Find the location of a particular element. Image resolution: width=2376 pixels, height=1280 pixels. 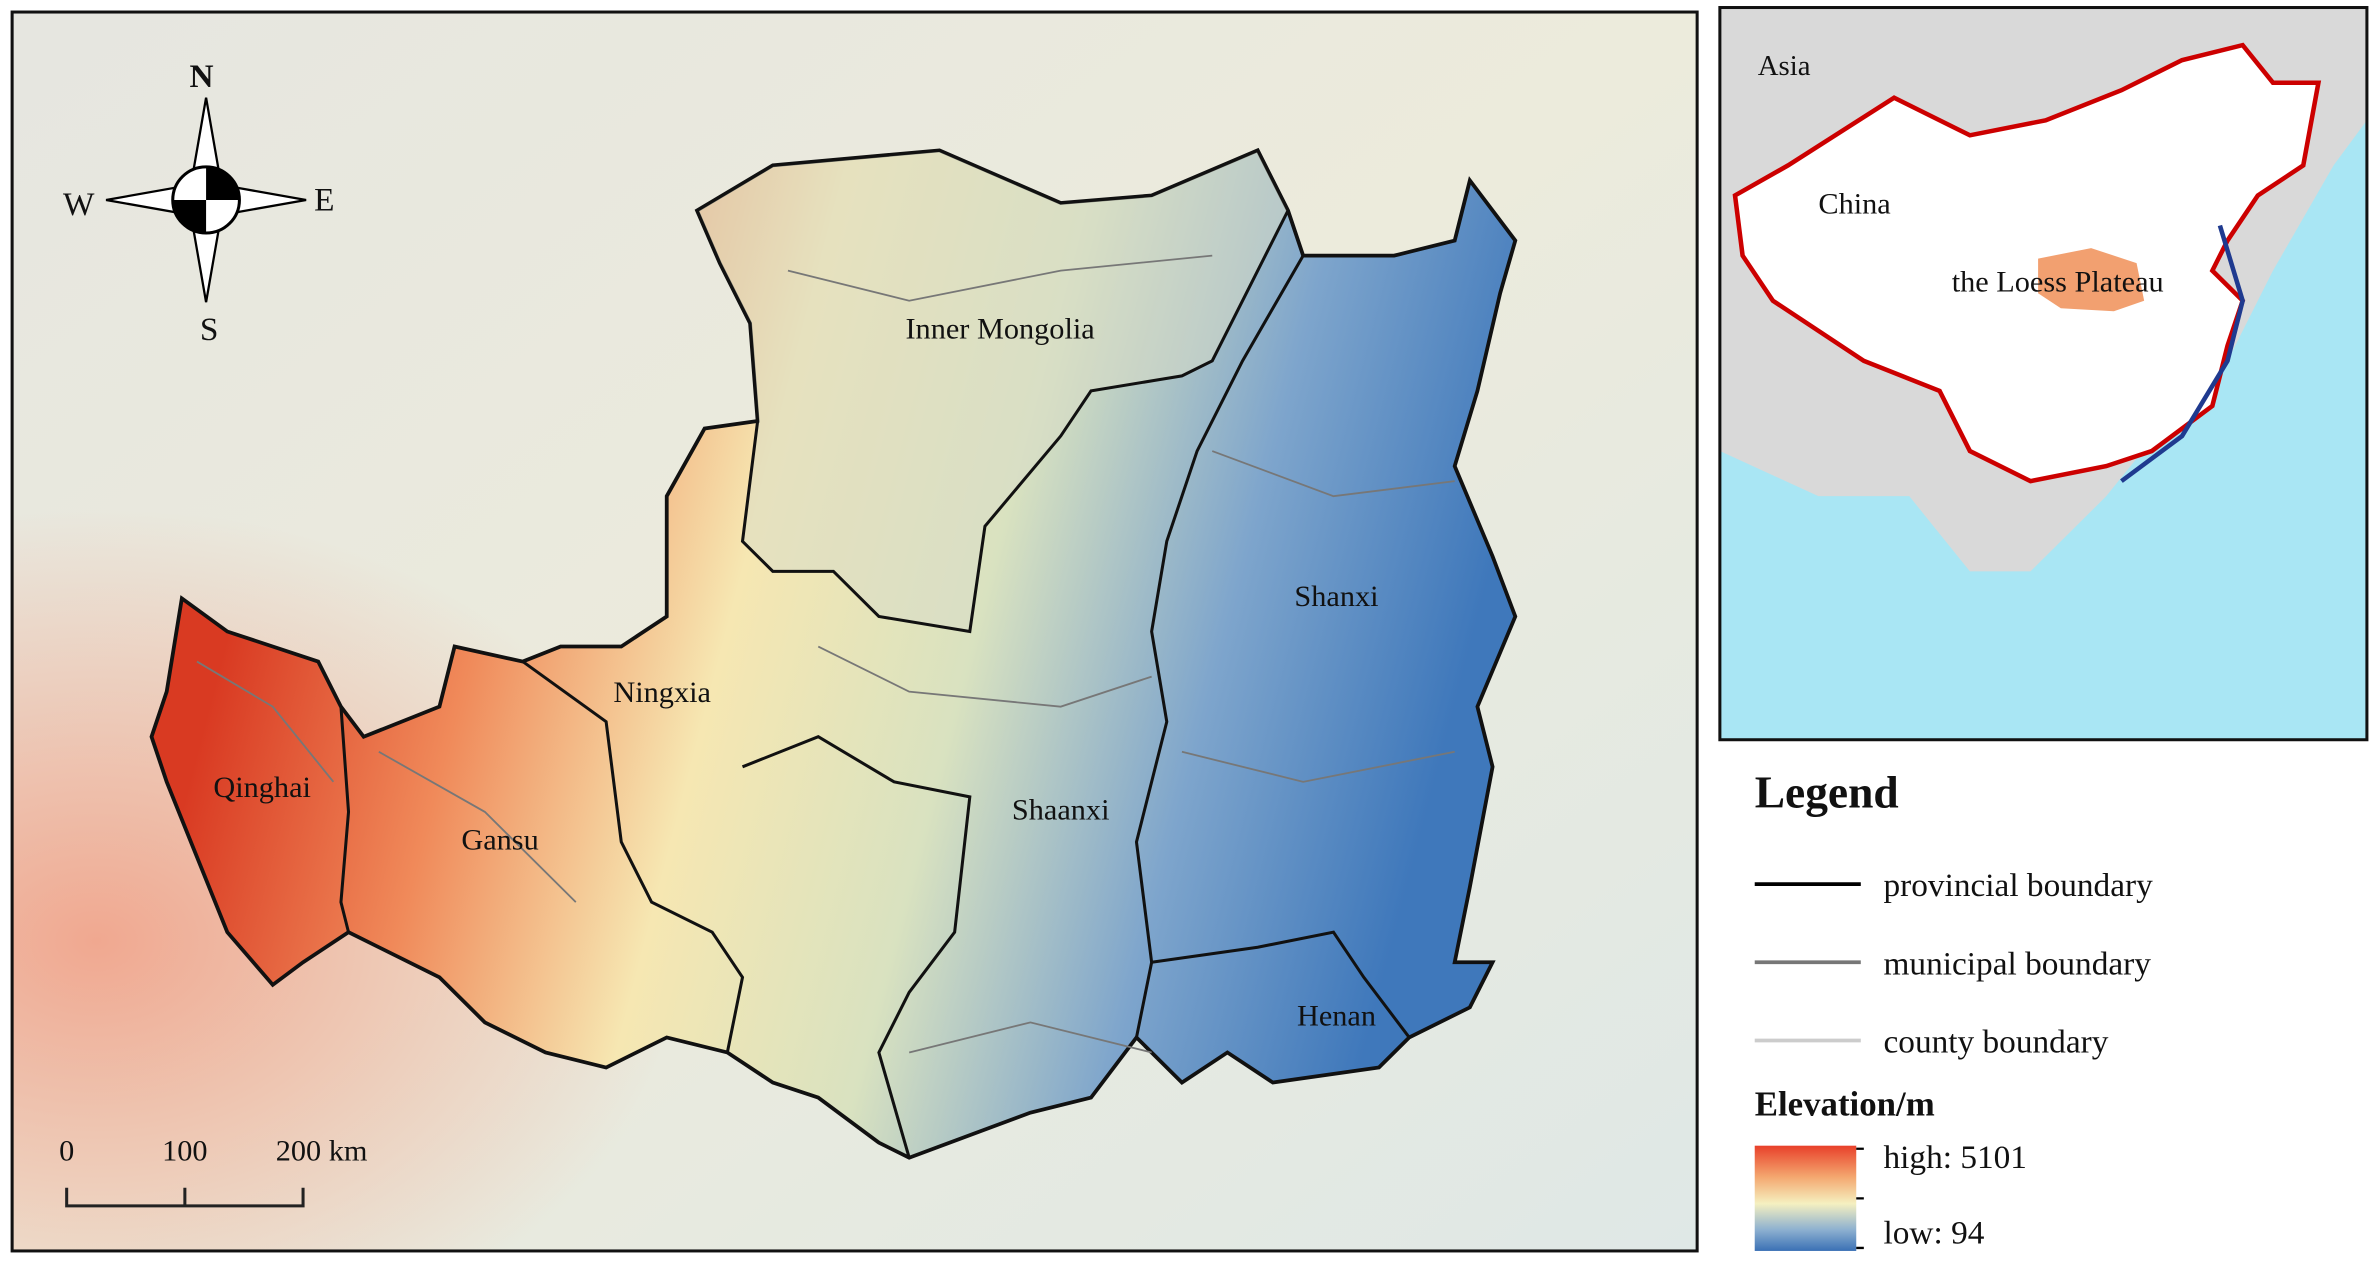

inner-mongolia is located at coordinates (992, 391).